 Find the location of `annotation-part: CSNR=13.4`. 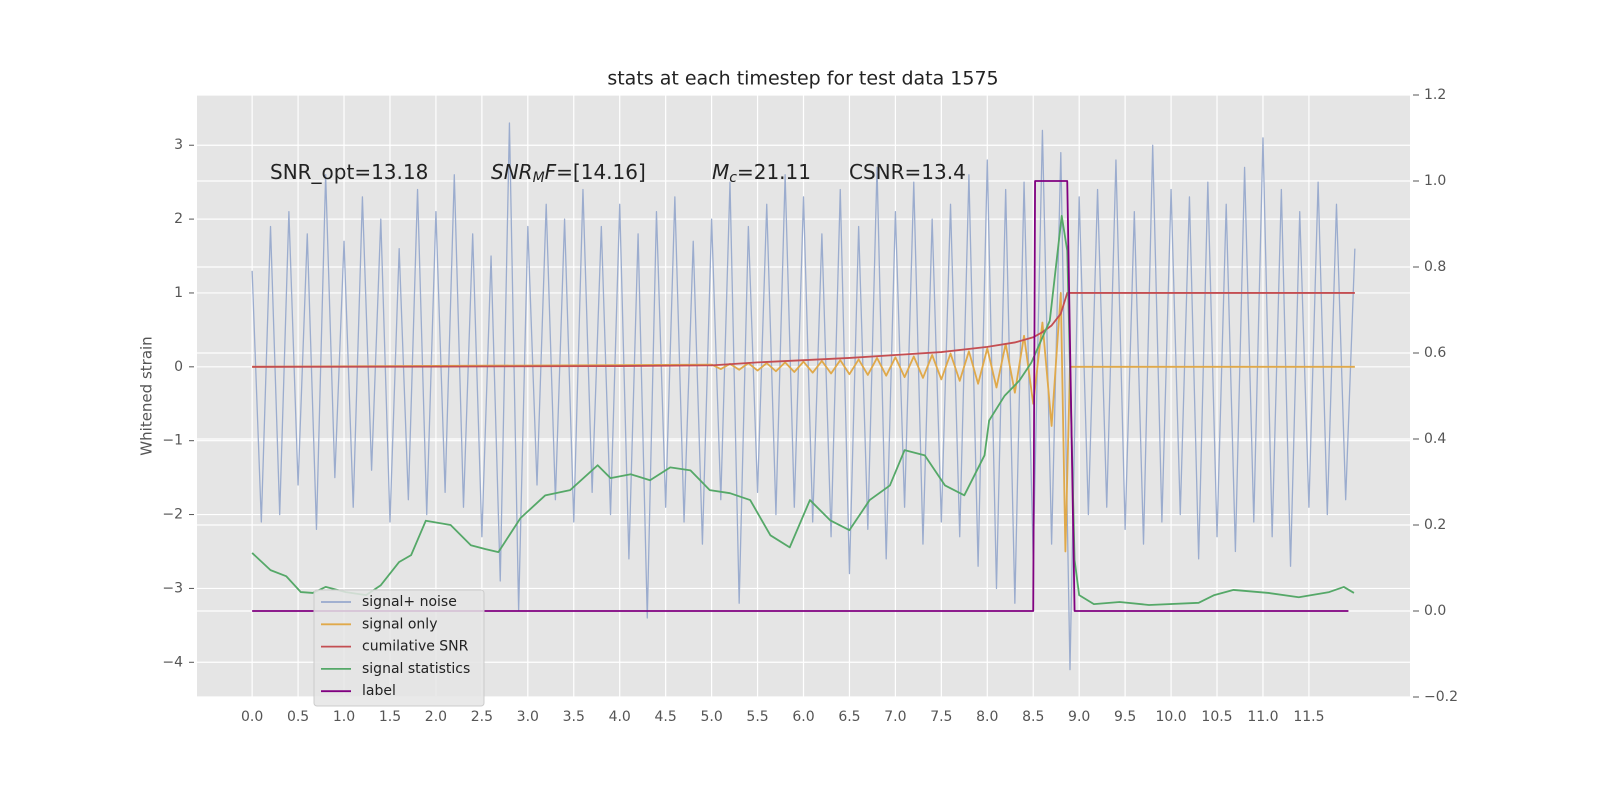

annotation-part: CSNR=13.4 is located at coordinates (907, 172).